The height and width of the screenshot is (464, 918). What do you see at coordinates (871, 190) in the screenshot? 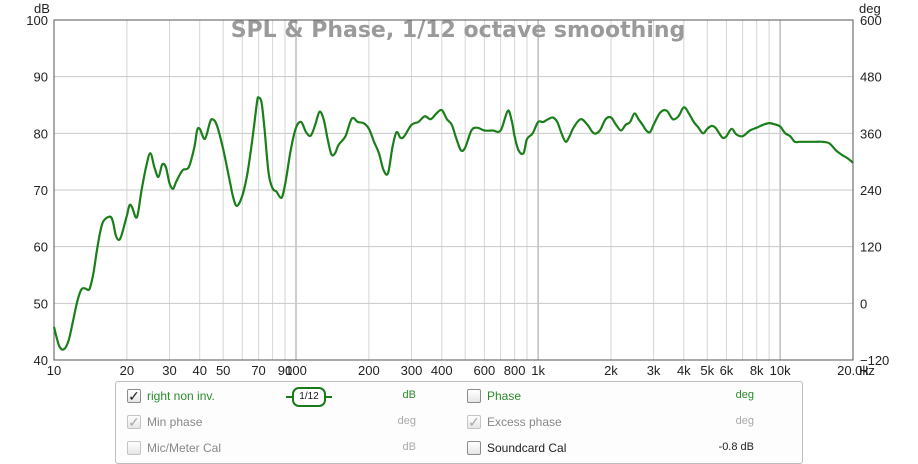
I see `y2-tick-label: 240` at bounding box center [871, 190].